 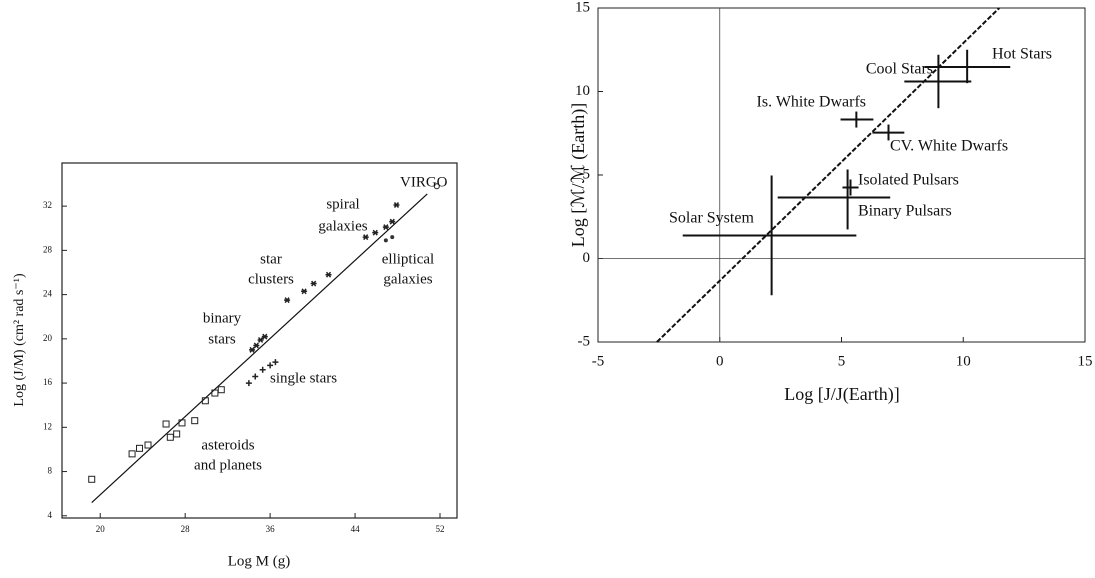 I want to click on annotation: spiral, so click(x=342, y=204).